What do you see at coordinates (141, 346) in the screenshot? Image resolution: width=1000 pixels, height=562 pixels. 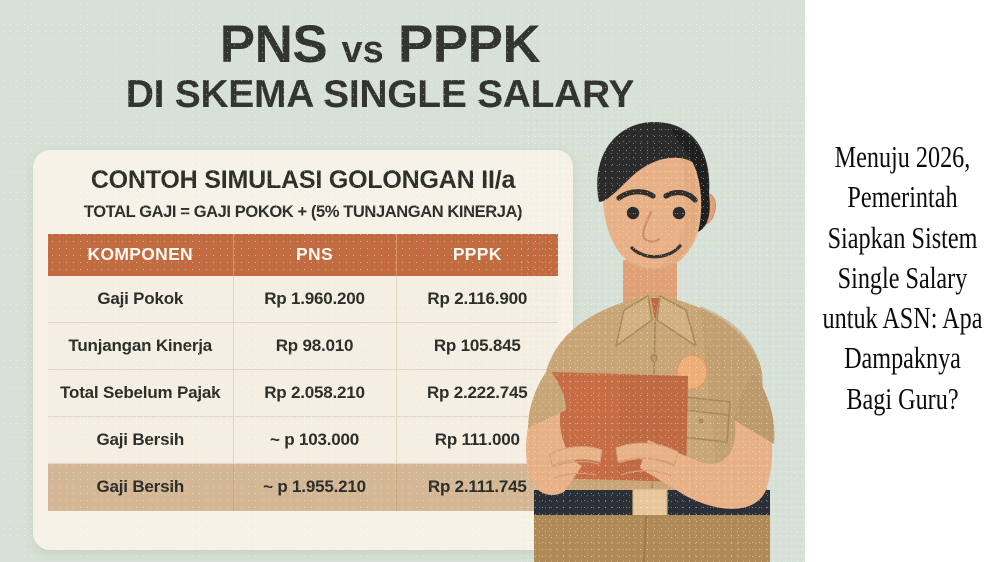 I see `table-cell-component: Tunjangan Kinerja` at bounding box center [141, 346].